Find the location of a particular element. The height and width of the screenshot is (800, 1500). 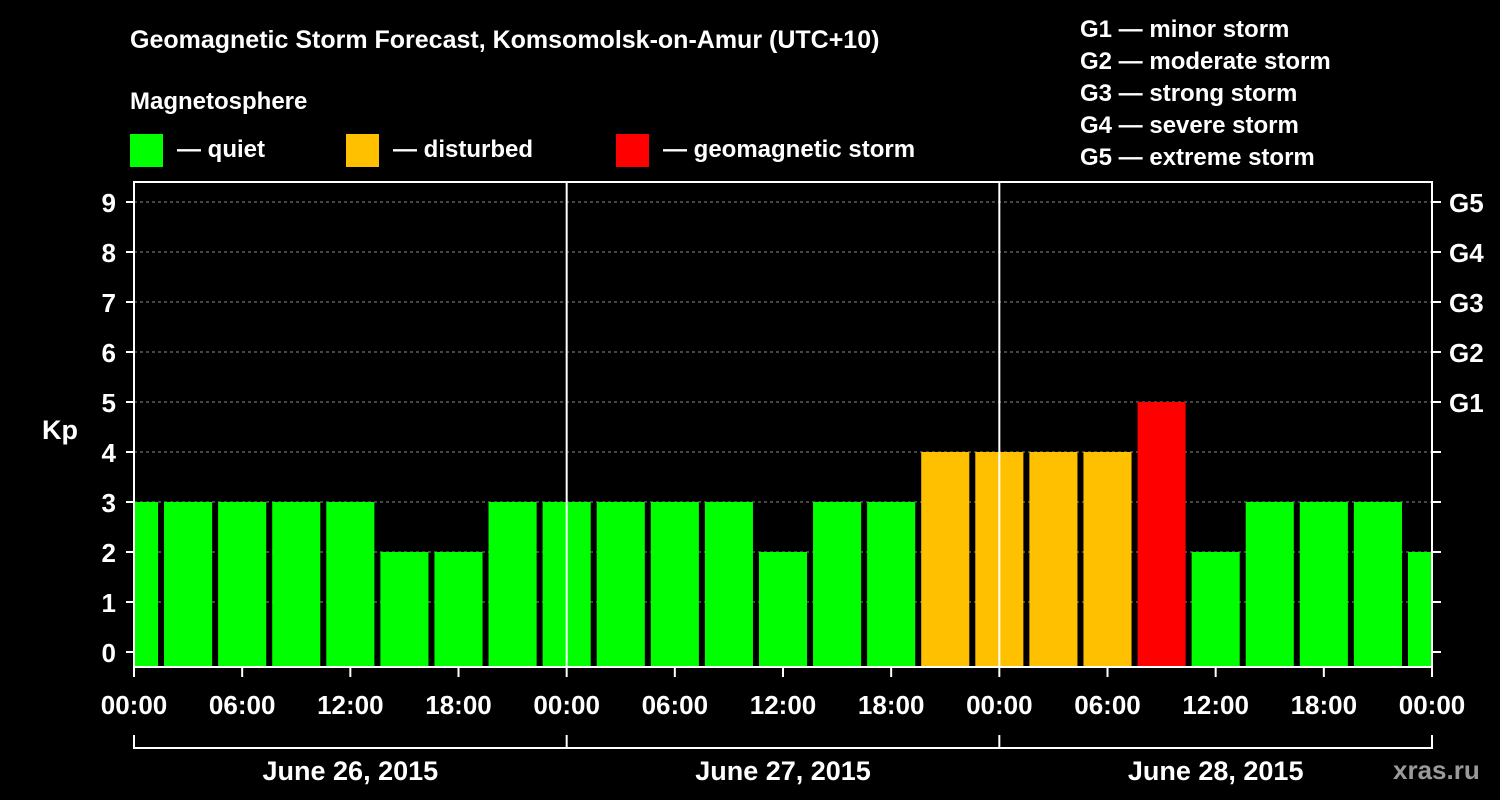

y-tick-label: 7 is located at coordinates (109, 303).